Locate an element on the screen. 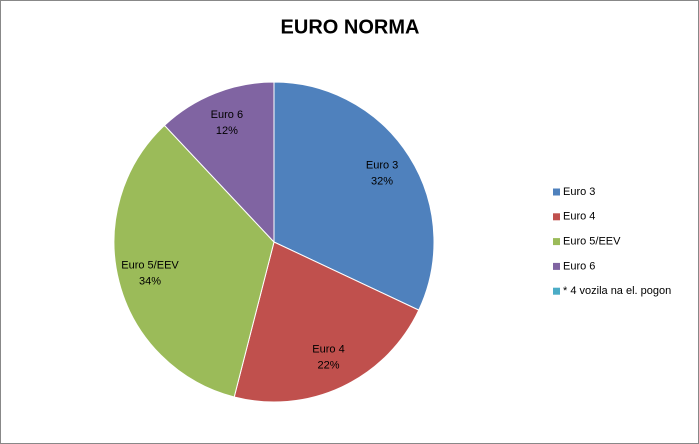 The image size is (699, 444). slice-value-label: 12% is located at coordinates (227, 131).